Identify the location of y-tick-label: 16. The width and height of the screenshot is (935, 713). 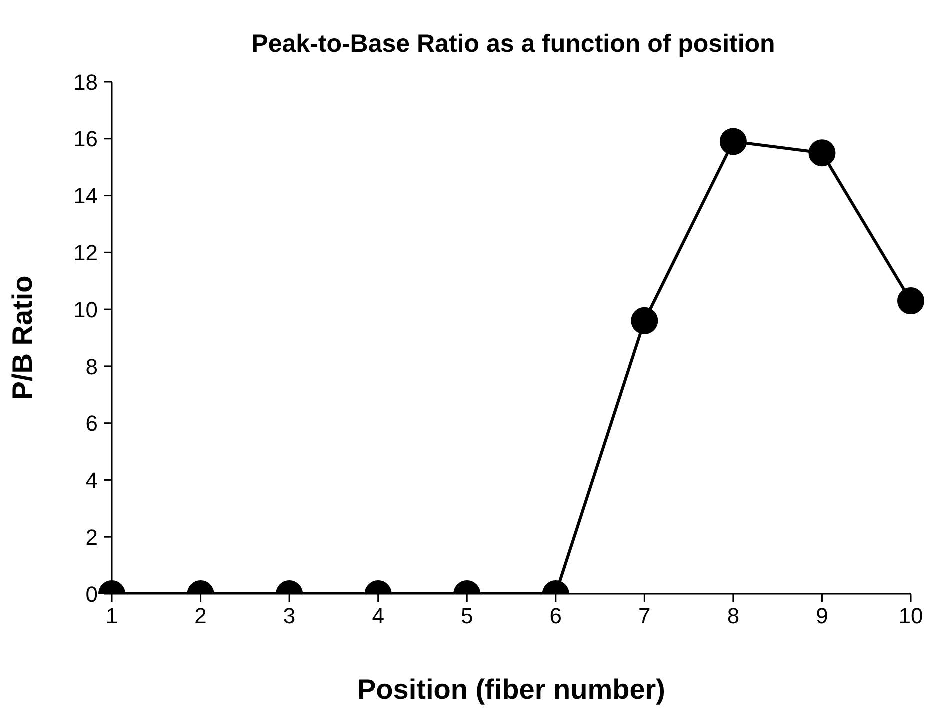
(86, 139).